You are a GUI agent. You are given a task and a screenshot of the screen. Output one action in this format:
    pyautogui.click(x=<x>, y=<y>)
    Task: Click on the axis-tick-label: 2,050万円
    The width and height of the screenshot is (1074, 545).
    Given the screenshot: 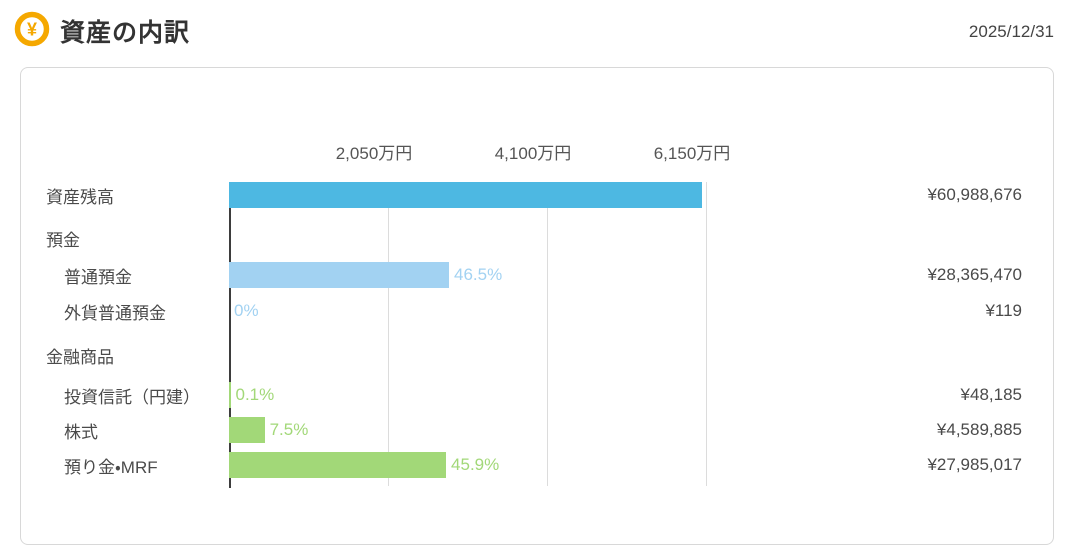 What is the action you would take?
    pyautogui.click(x=374, y=153)
    